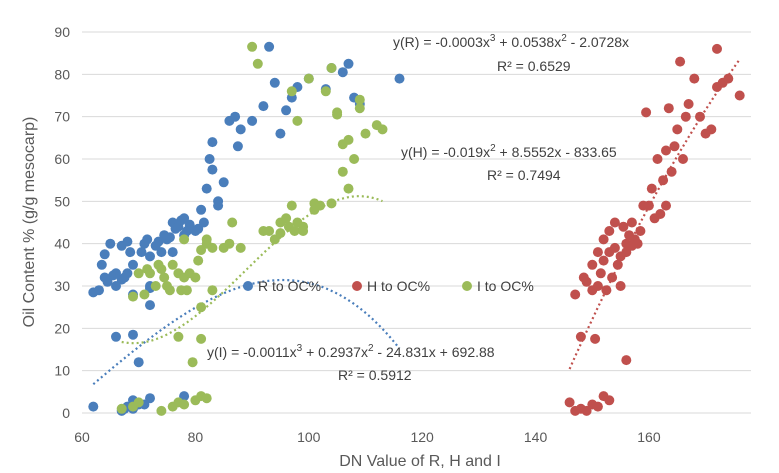 This screenshot has height=473, width=779. I want to click on legend-label-h: H to OC%, so click(398, 286).